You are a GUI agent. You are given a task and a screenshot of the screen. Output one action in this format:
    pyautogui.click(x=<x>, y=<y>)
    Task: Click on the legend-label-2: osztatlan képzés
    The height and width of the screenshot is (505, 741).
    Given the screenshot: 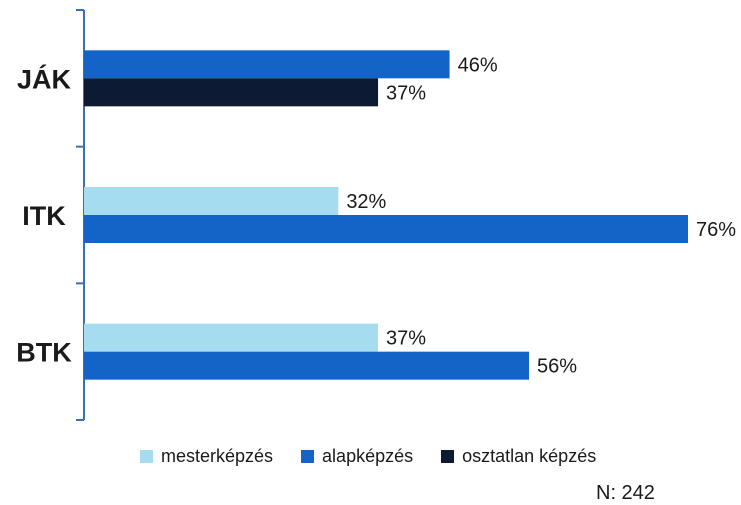 What is the action you would take?
    pyautogui.click(x=529, y=456)
    